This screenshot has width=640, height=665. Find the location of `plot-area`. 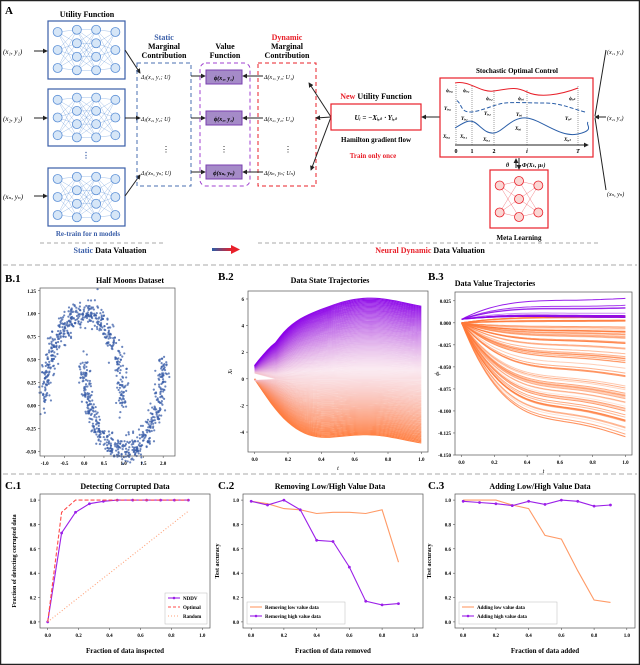

plot-area is located at coordinates (324, 552).